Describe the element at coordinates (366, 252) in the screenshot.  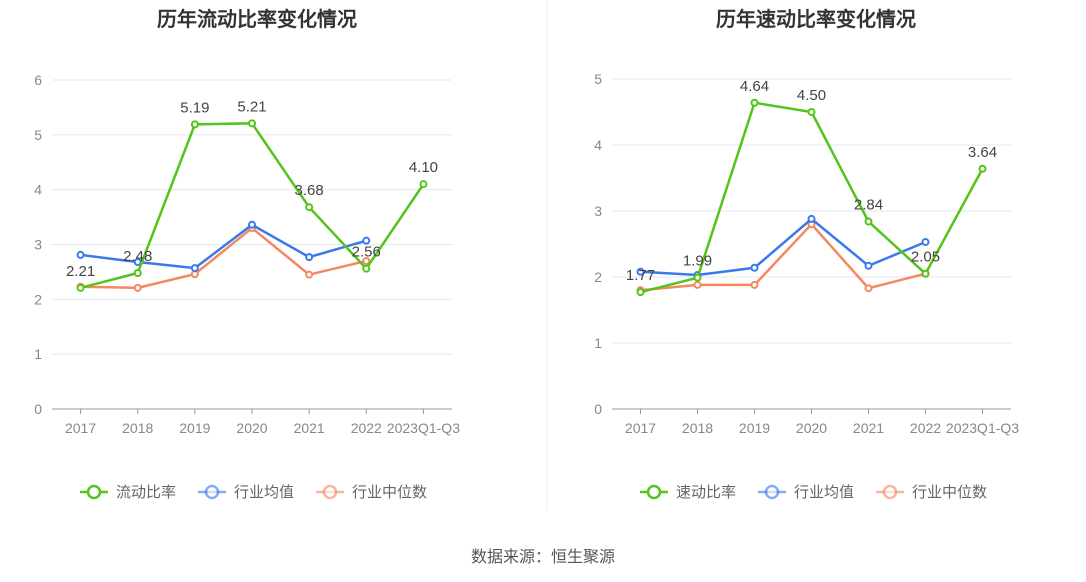
I see `data-label: 2.56` at that location.